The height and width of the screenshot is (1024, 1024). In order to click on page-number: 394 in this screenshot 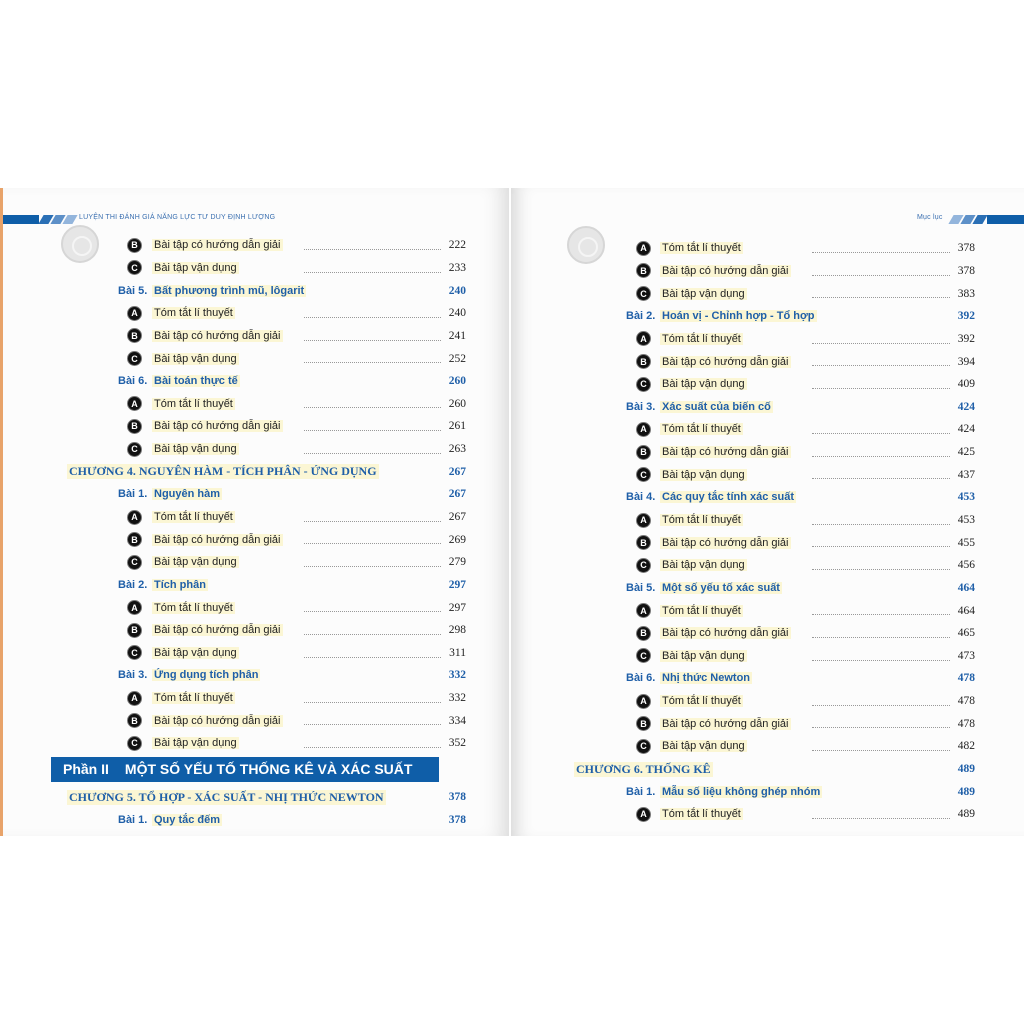, I will do `click(966, 361)`.